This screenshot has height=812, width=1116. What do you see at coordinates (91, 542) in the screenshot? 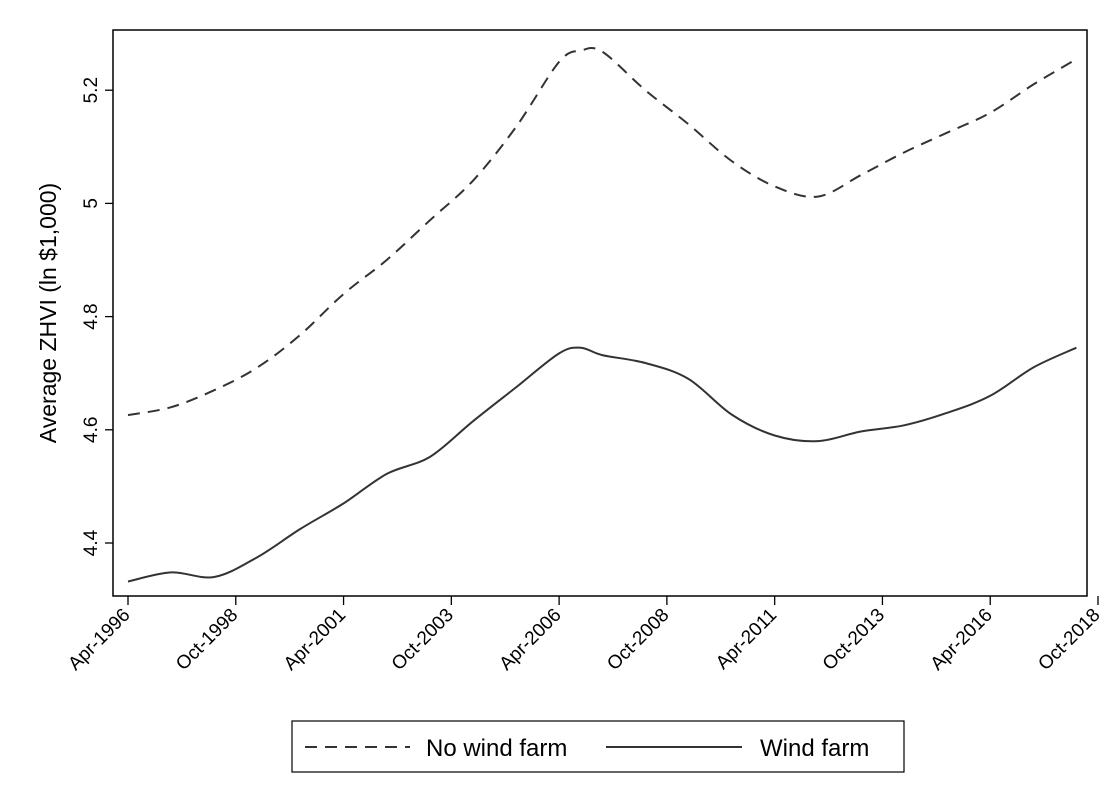
I see `y-tick-label: 4.4` at bounding box center [91, 542].